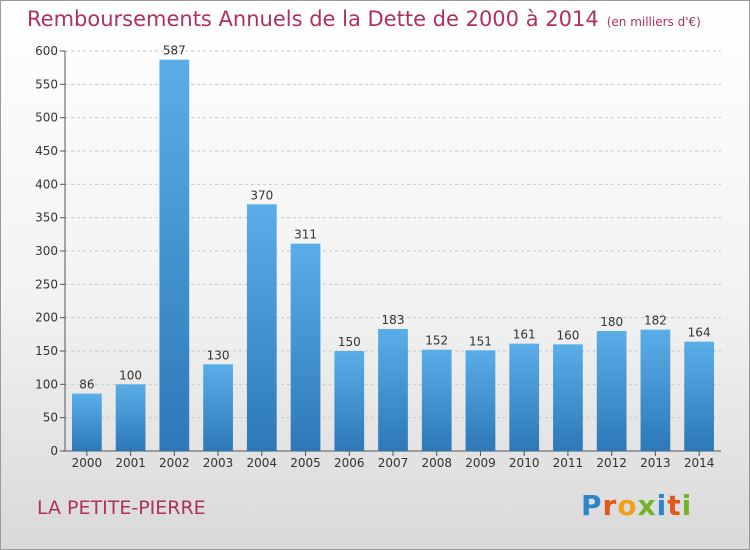 This screenshot has height=550, width=750. I want to click on data-label-2008: 152, so click(436, 341).